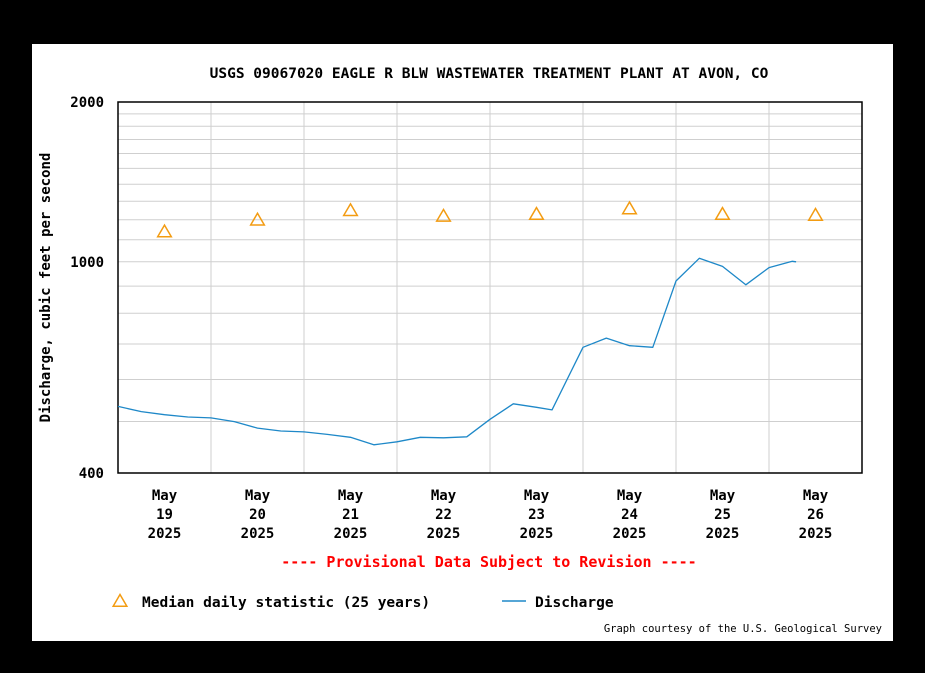  I want to click on x-tick-label: 24, so click(629, 515).